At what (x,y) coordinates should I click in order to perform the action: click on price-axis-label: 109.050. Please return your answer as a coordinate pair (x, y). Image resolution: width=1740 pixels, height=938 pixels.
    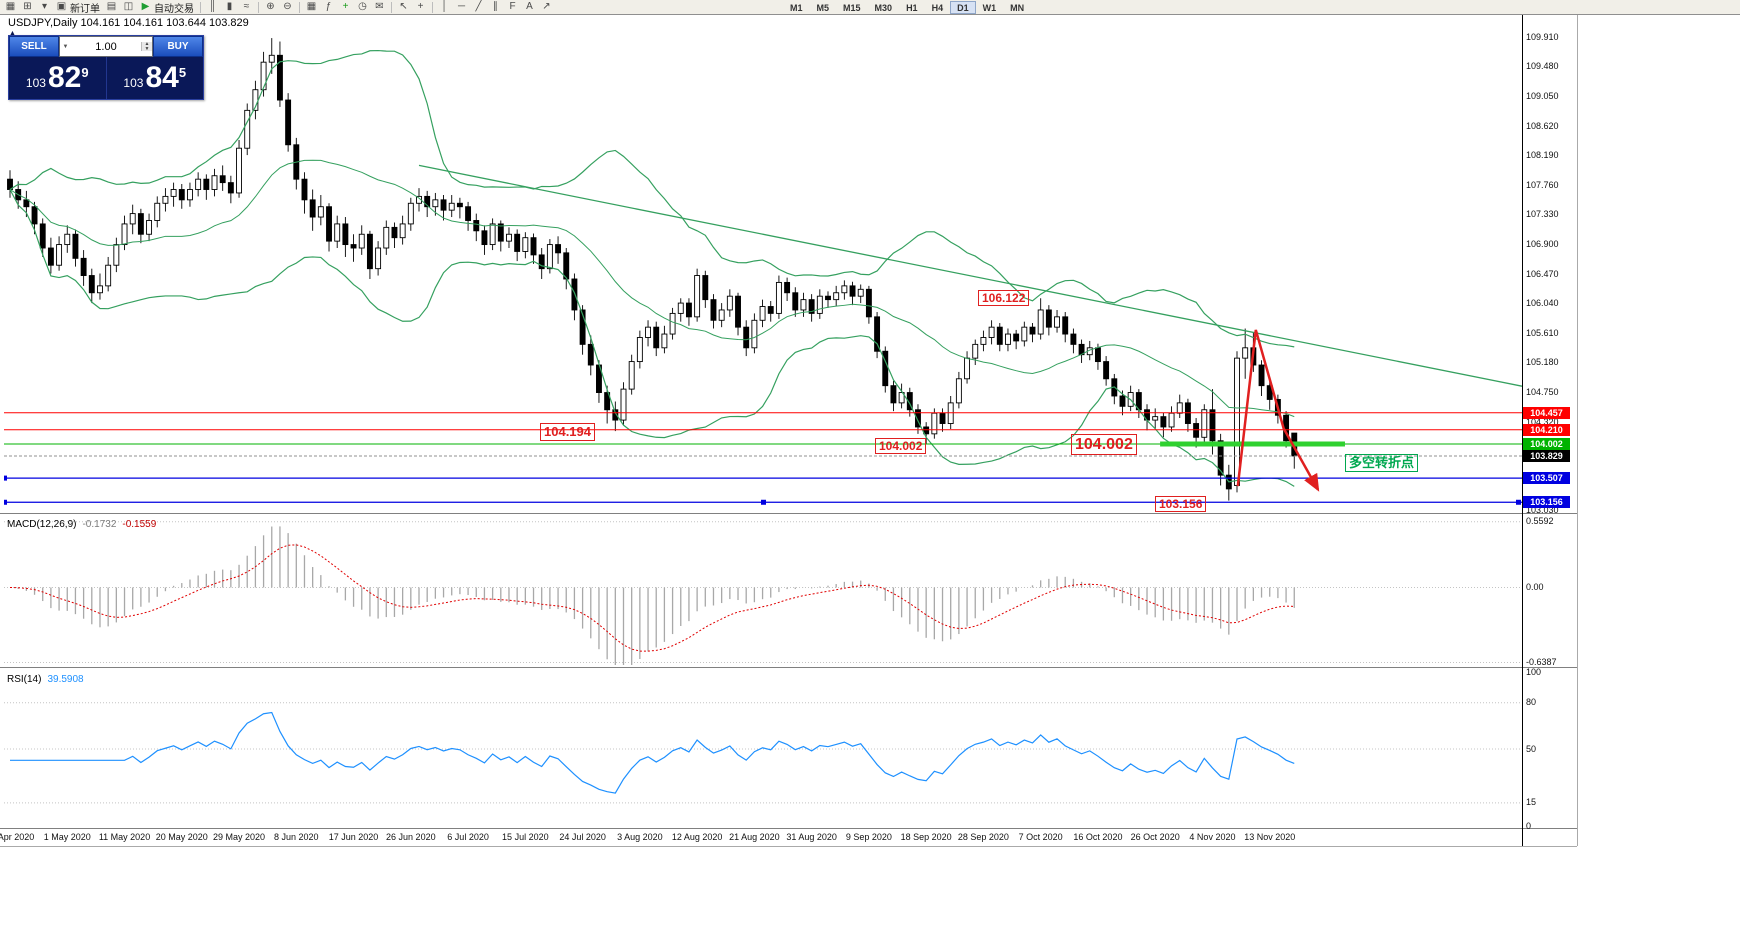
    Looking at the image, I should click on (1542, 96).